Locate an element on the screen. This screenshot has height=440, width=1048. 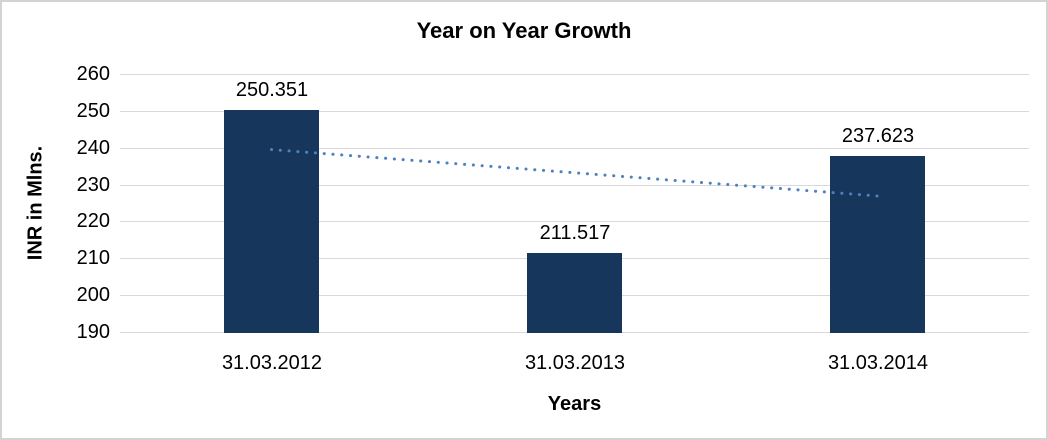
y-tick-label: 210 is located at coordinates (93, 258).